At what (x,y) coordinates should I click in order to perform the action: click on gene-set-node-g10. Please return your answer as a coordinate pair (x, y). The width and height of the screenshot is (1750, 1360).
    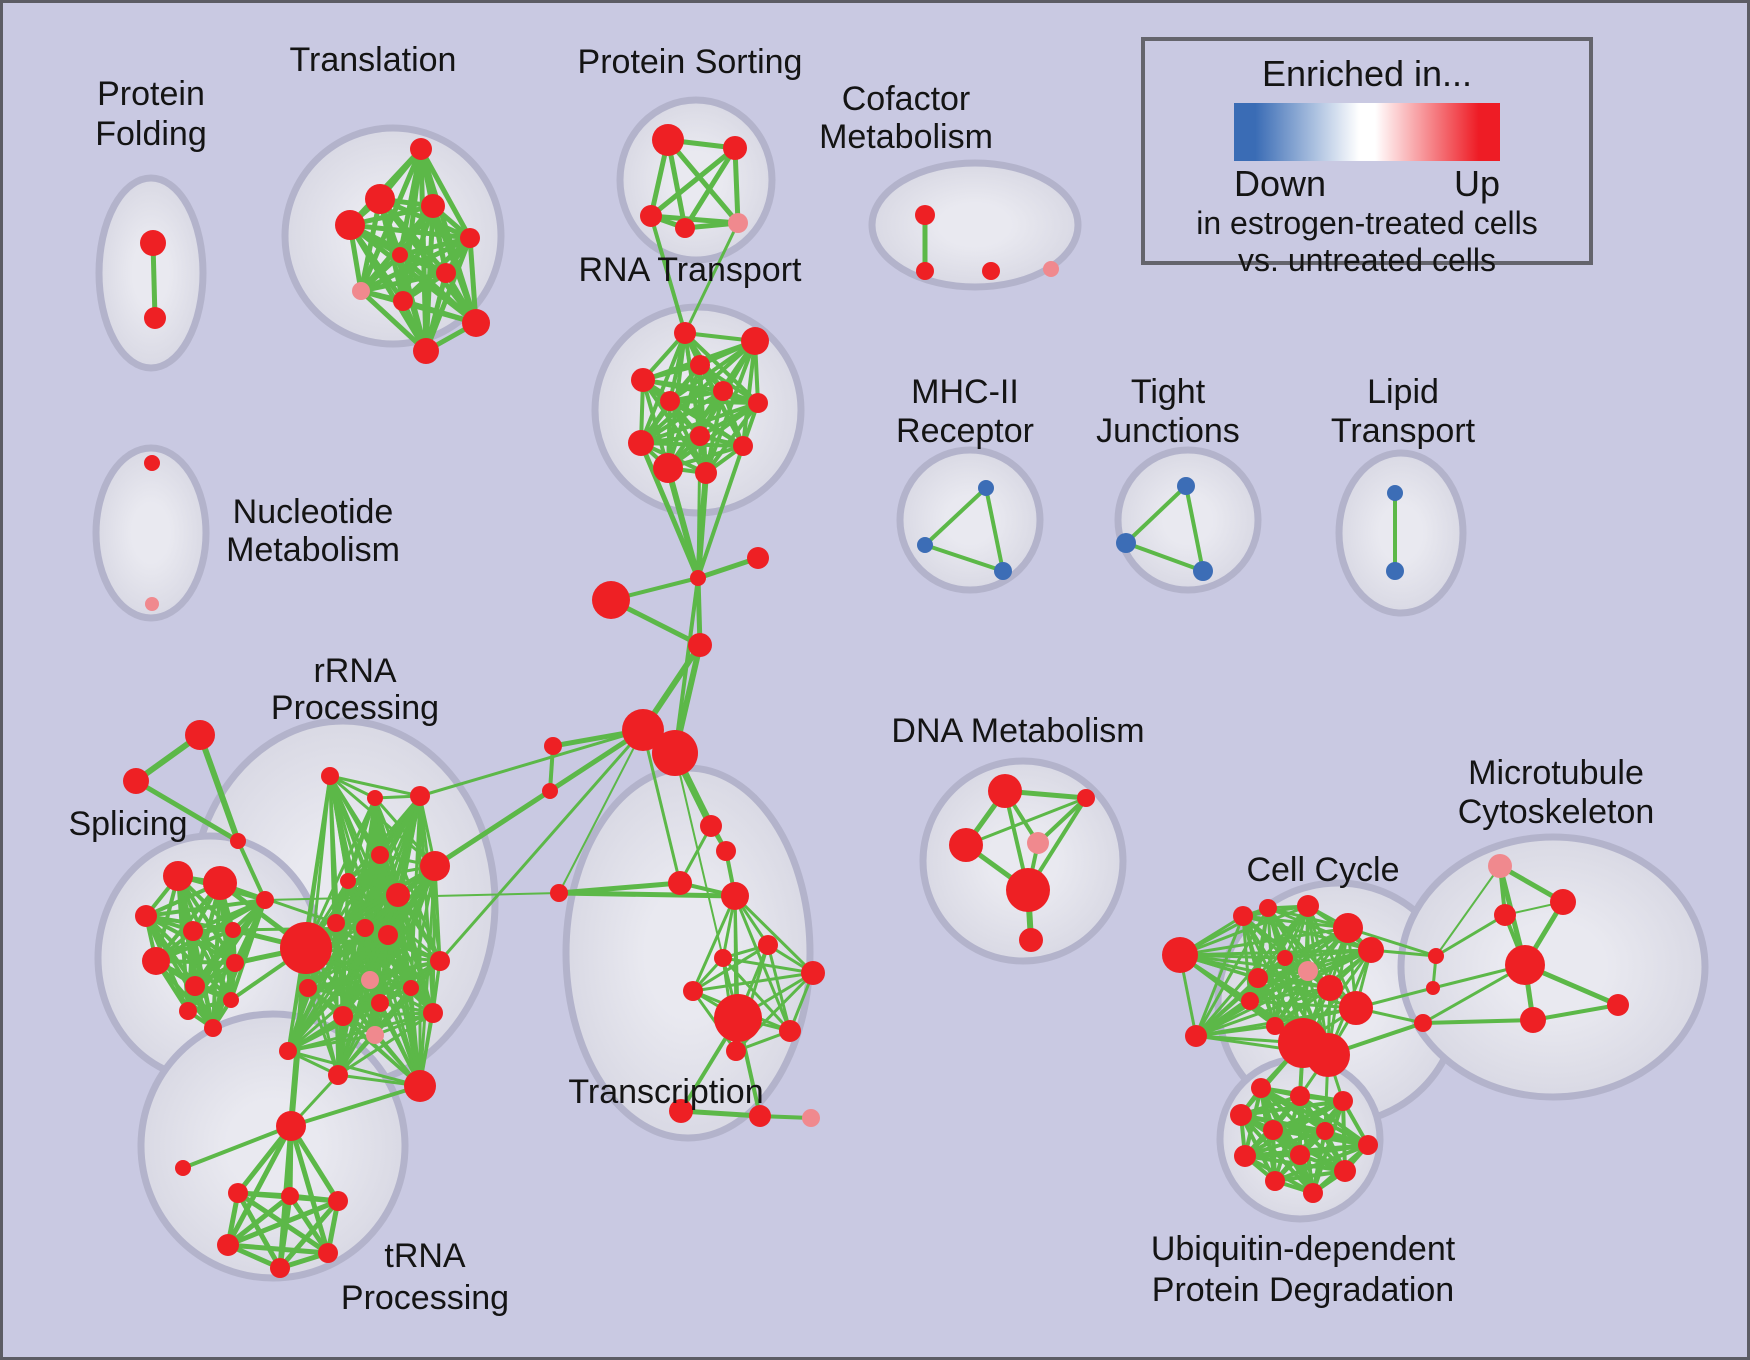
    Looking at the image, I should click on (388, 935).